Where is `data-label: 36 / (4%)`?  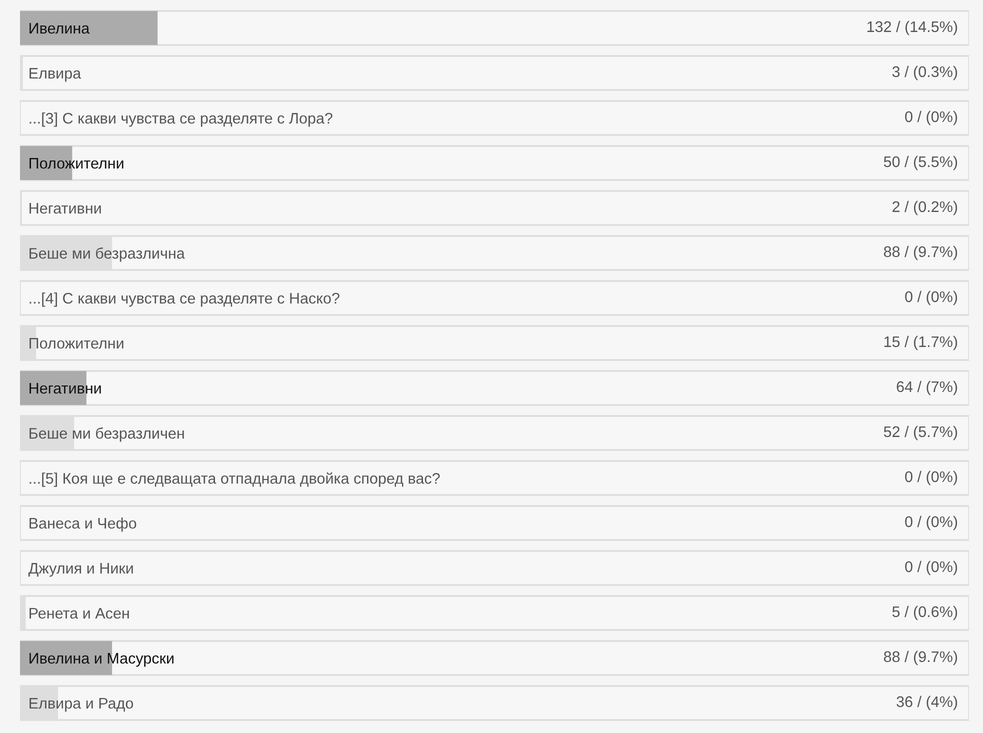
data-label: 36 / (4%) is located at coordinates (927, 703).